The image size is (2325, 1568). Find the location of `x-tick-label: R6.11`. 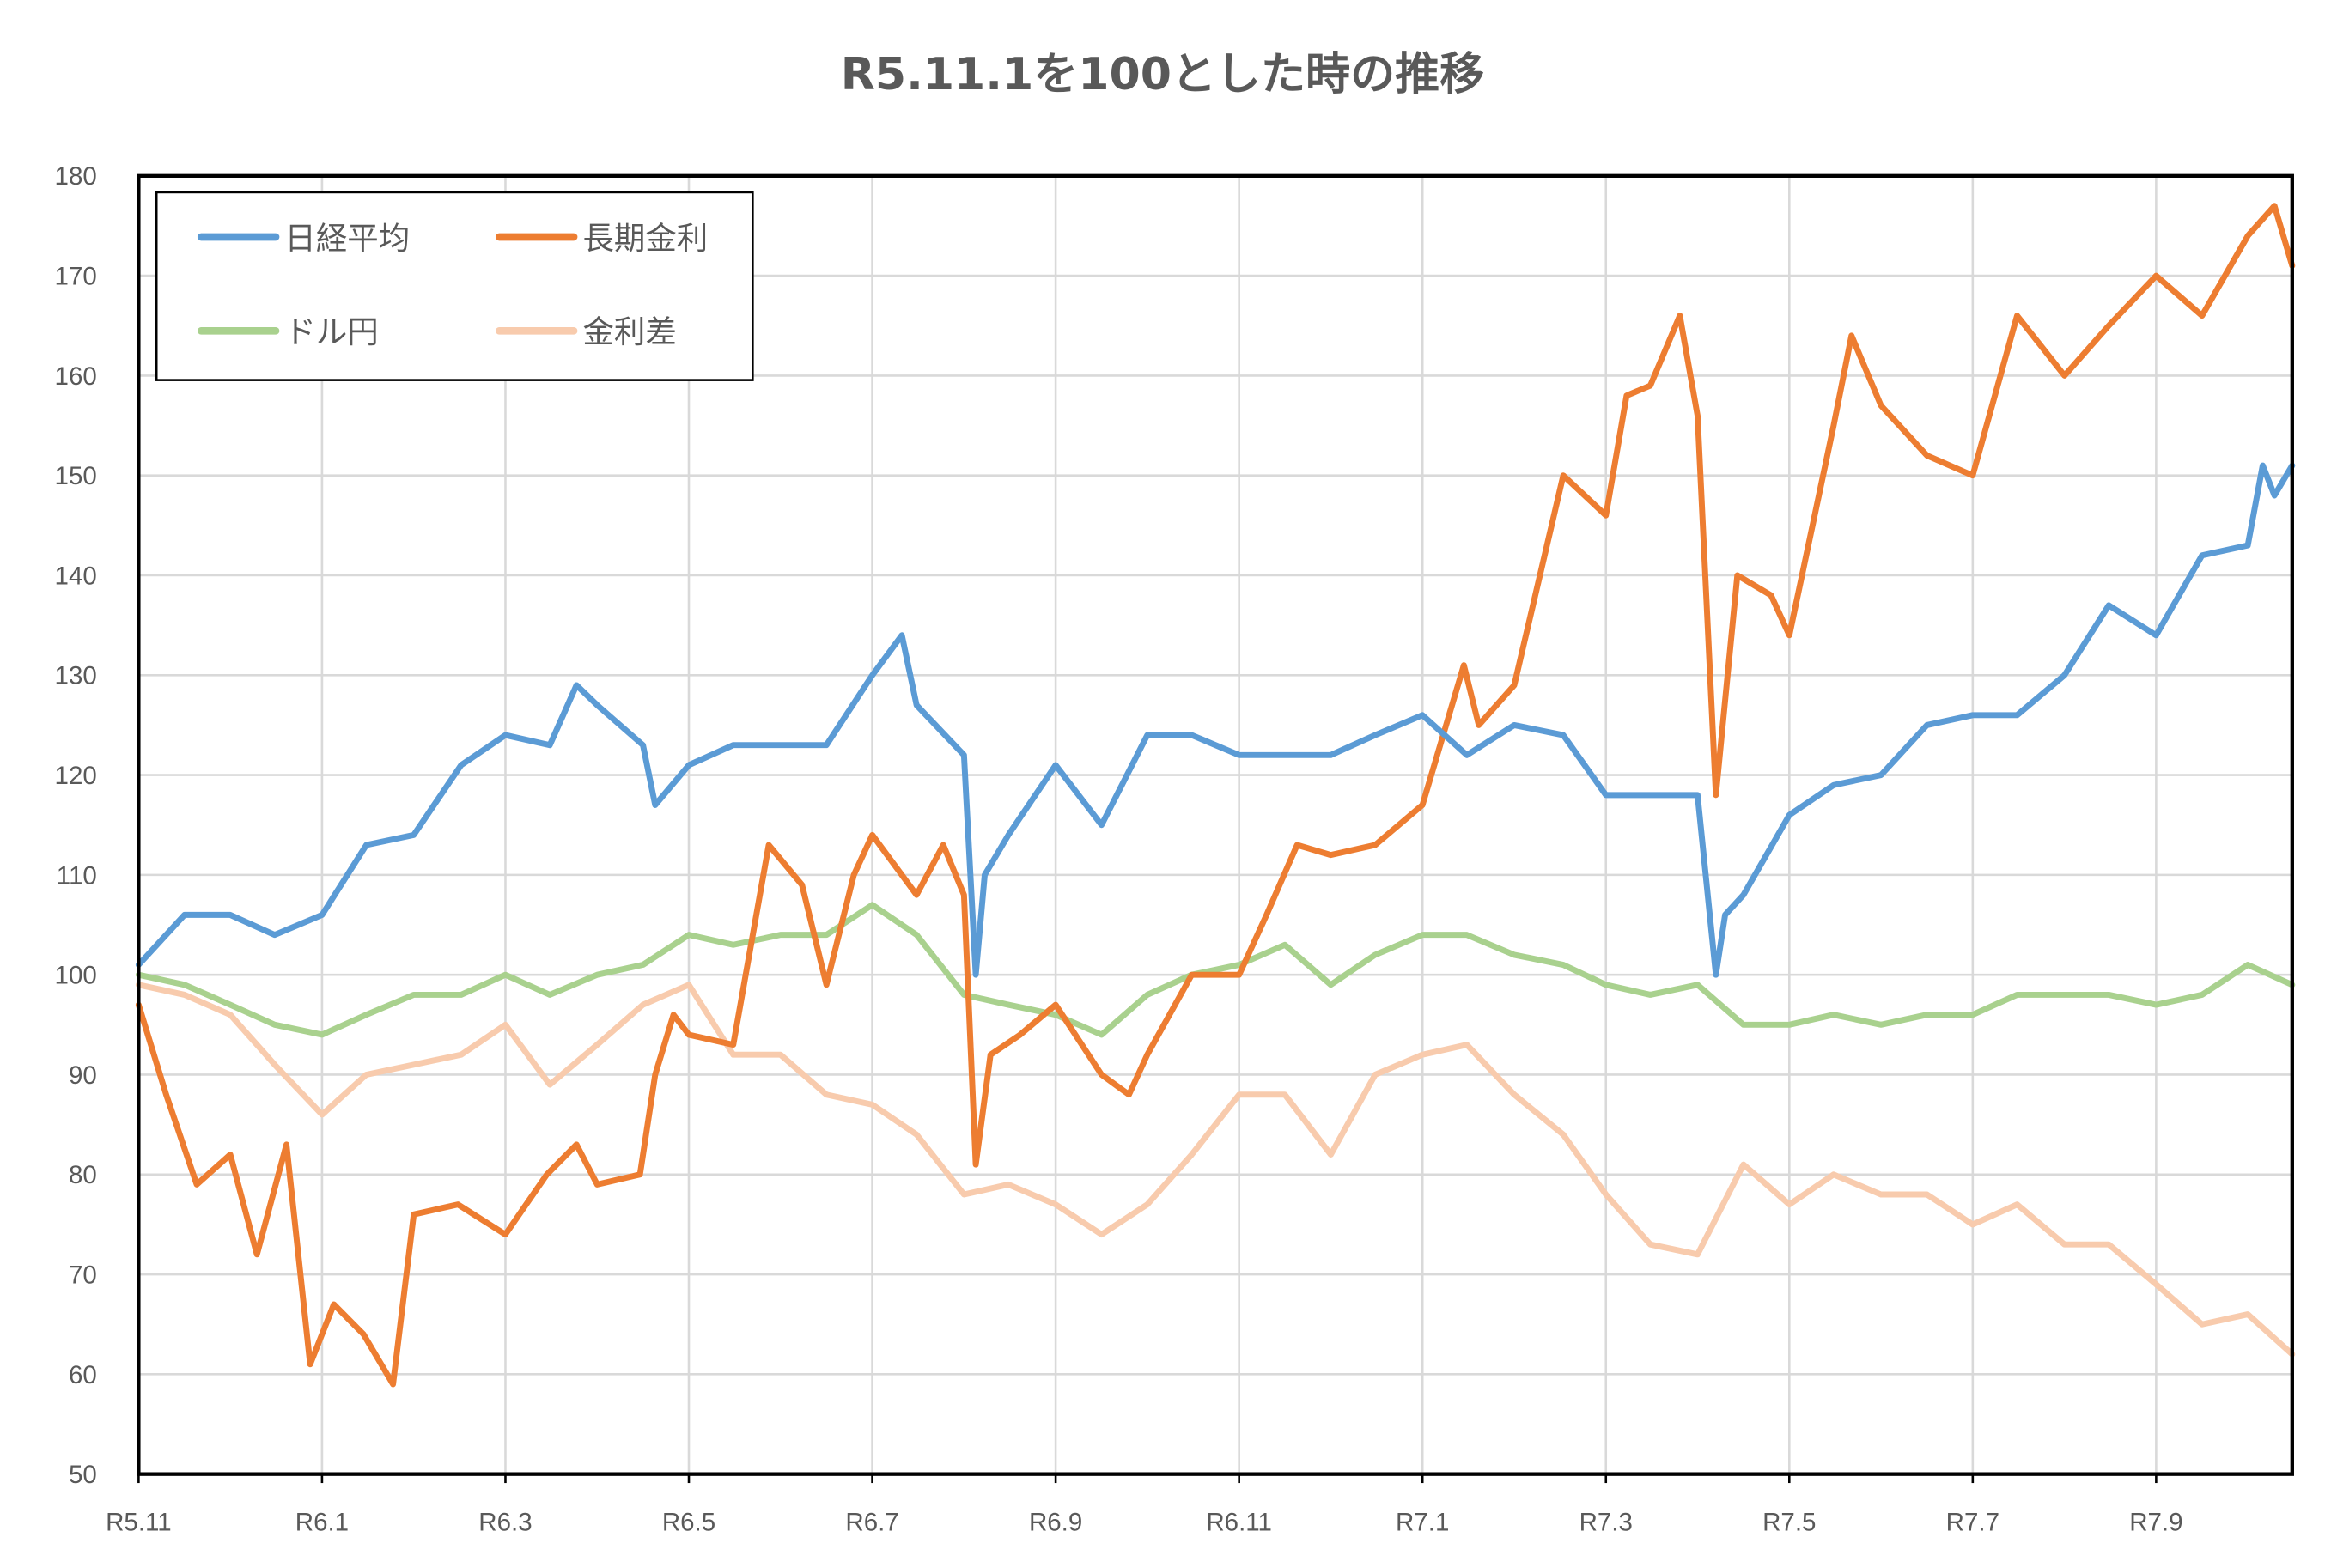

x-tick-label: R6.11 is located at coordinates (1239, 1523).